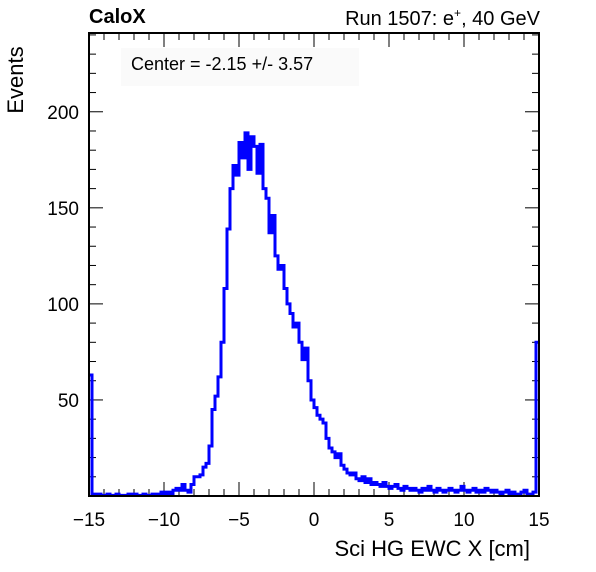  I want to click on run-label-suffix: , 40 GeV, so click(500, 19).